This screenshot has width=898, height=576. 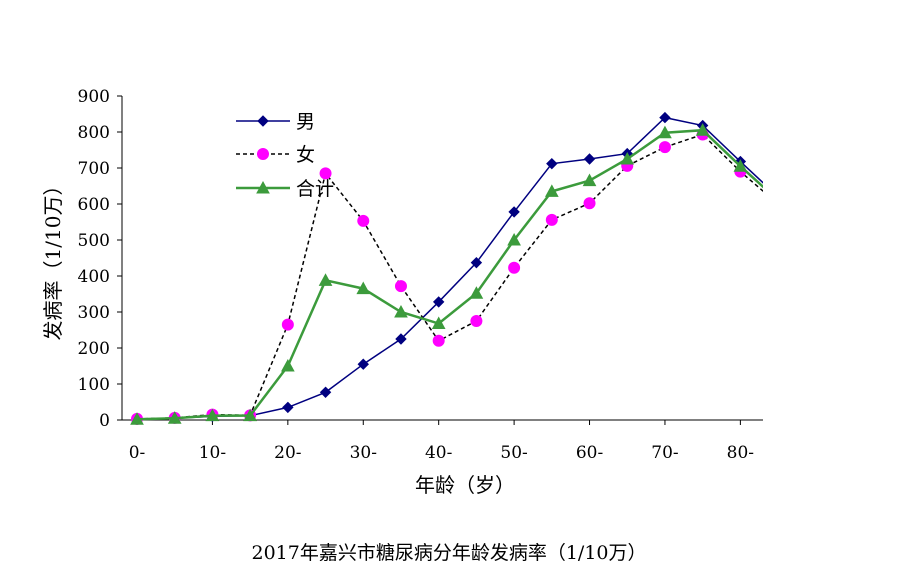 I want to click on y-tick-label: 500, so click(x=94, y=241).